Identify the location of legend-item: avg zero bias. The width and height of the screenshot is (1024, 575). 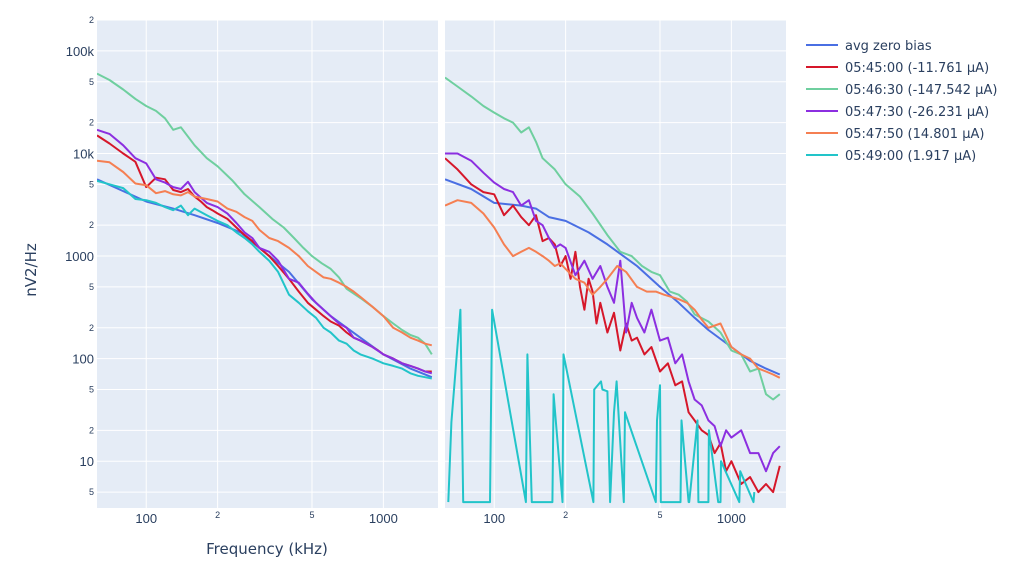
(869, 46).